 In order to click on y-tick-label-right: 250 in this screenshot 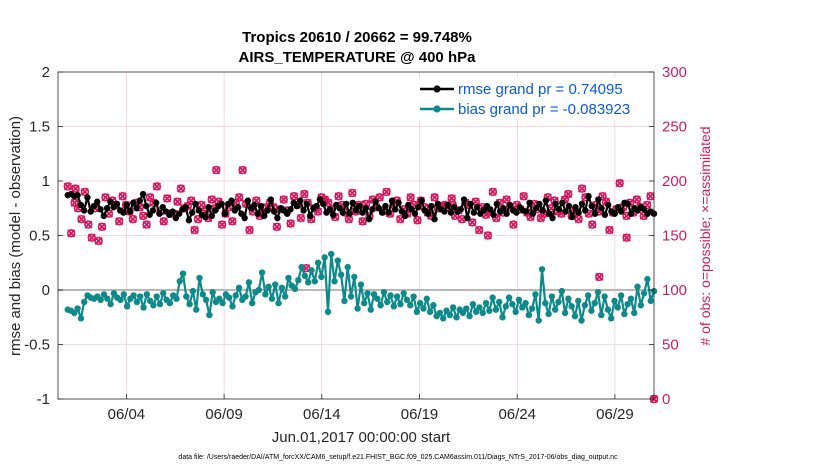, I will do `click(674, 127)`.